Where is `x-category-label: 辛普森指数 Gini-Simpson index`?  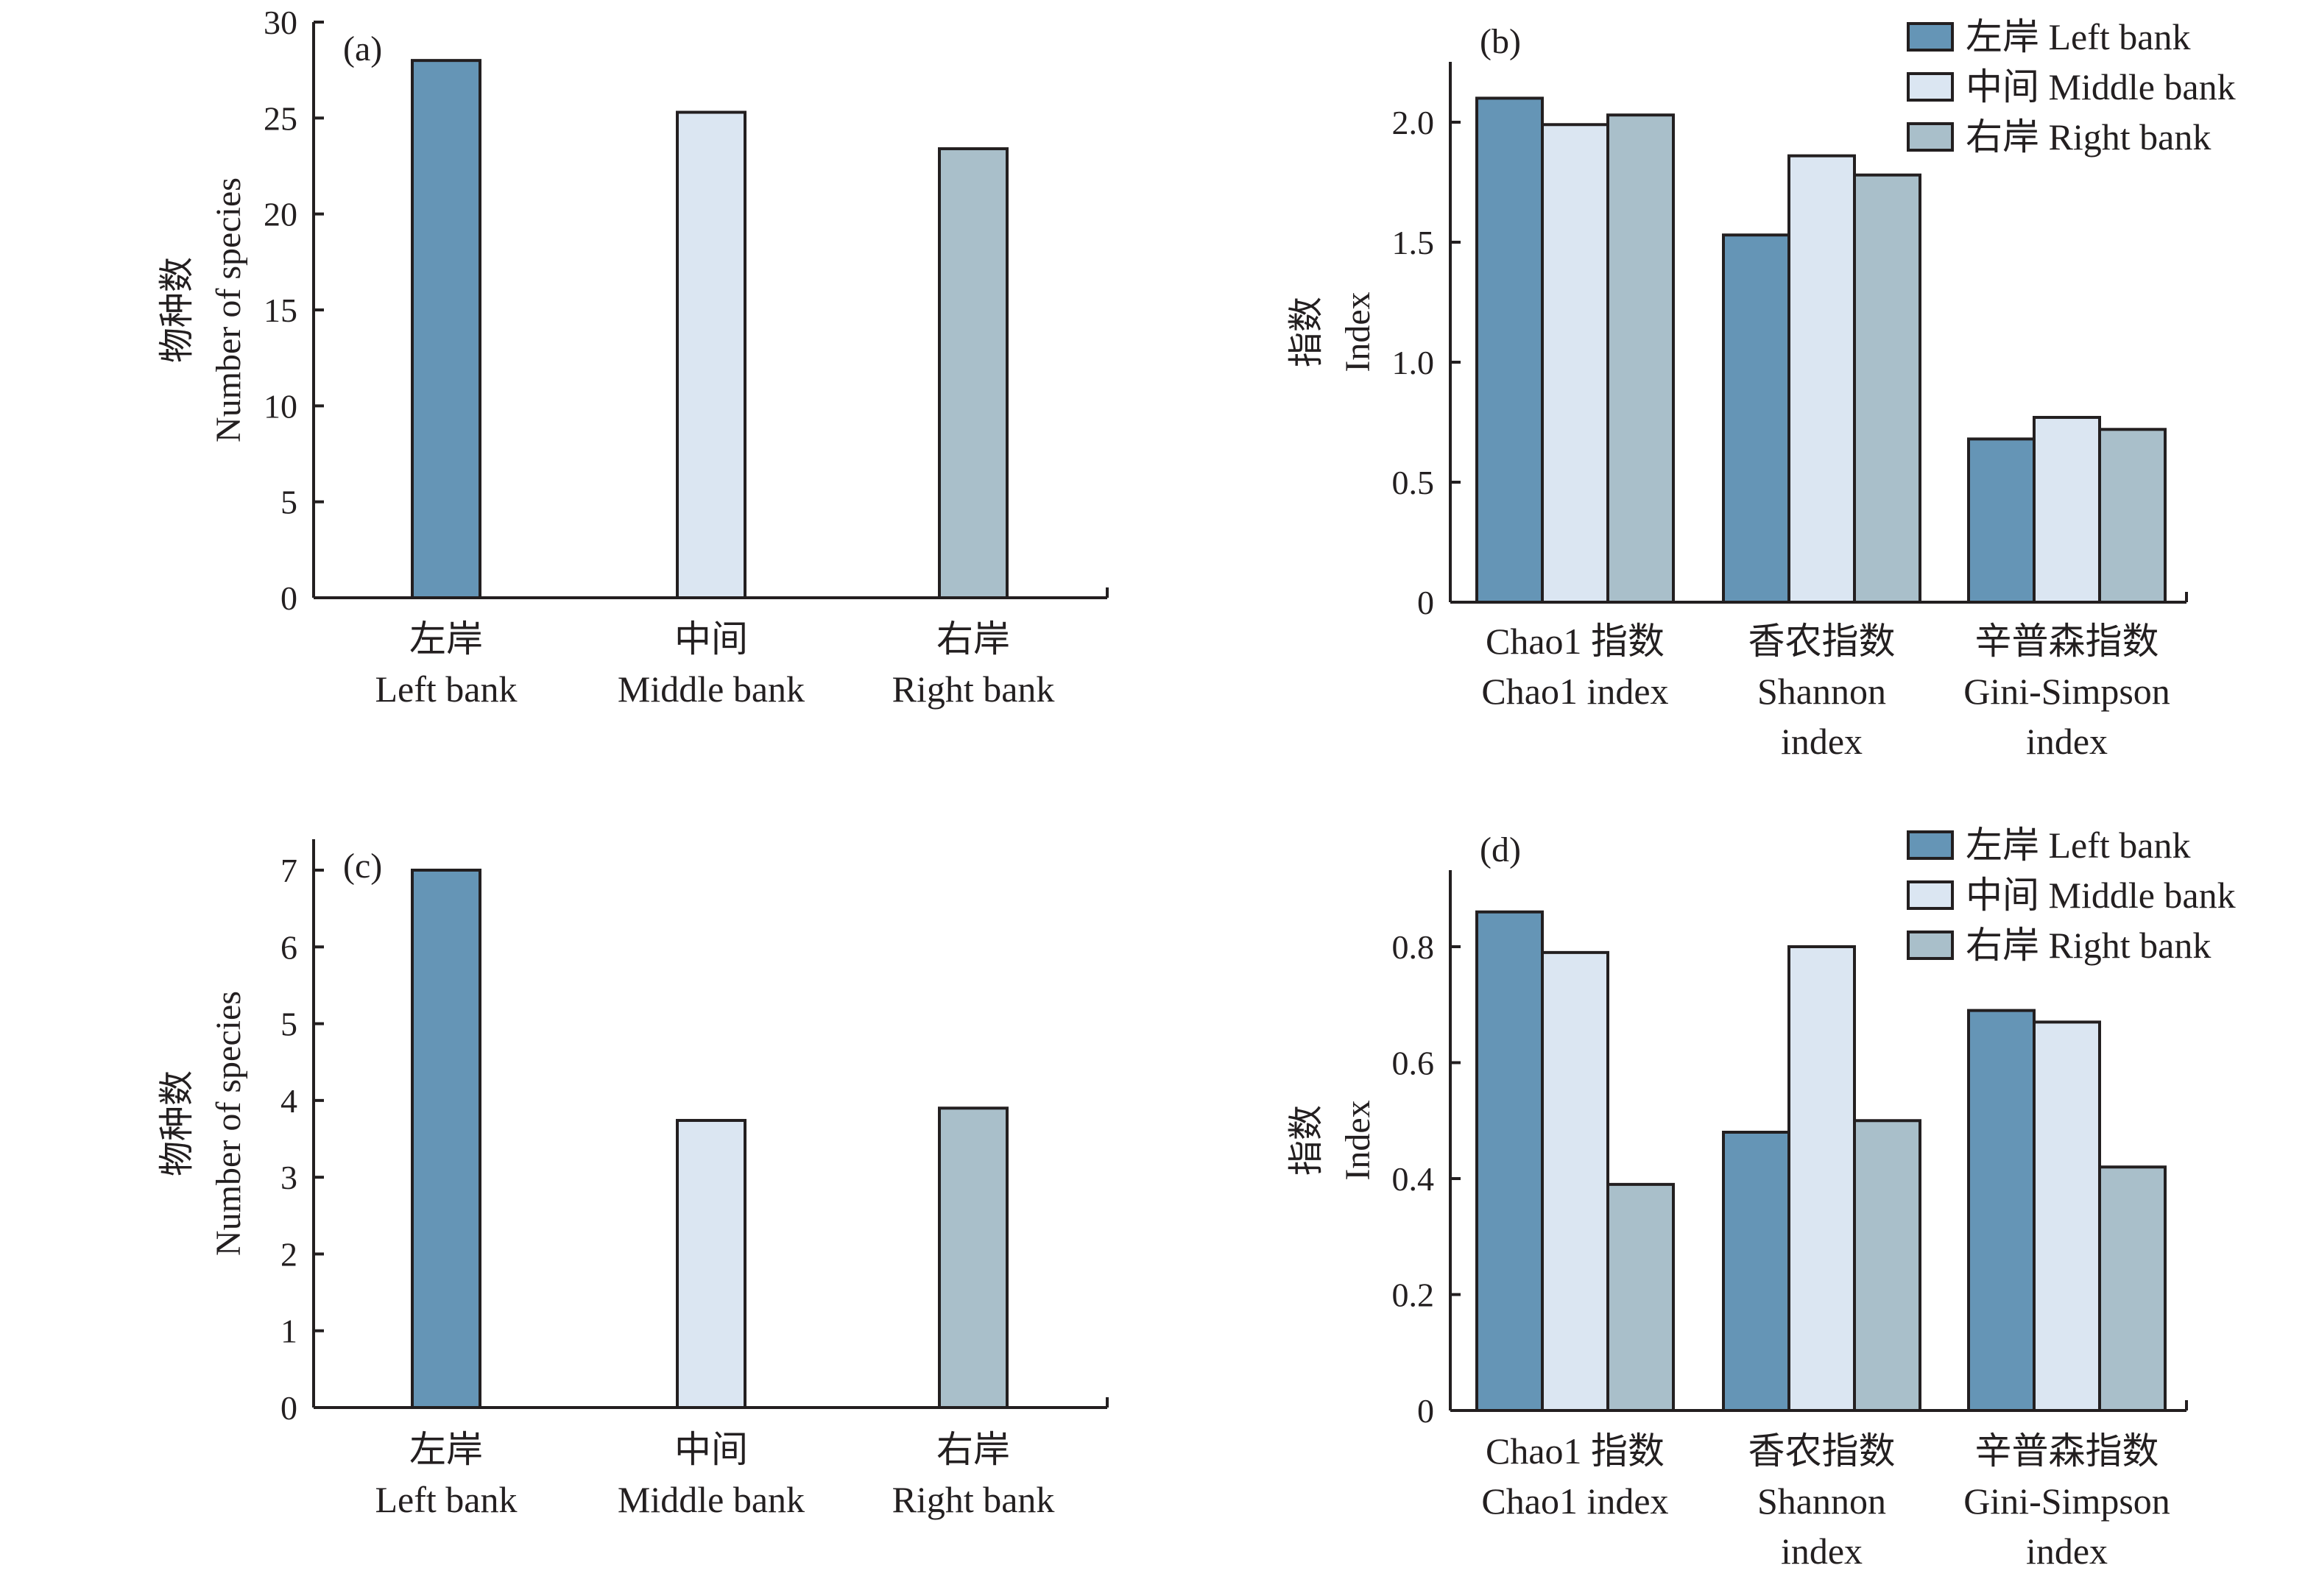
x-category-label: 辛普森指数 Gini-Simpson index is located at coordinates (2066, 1501).